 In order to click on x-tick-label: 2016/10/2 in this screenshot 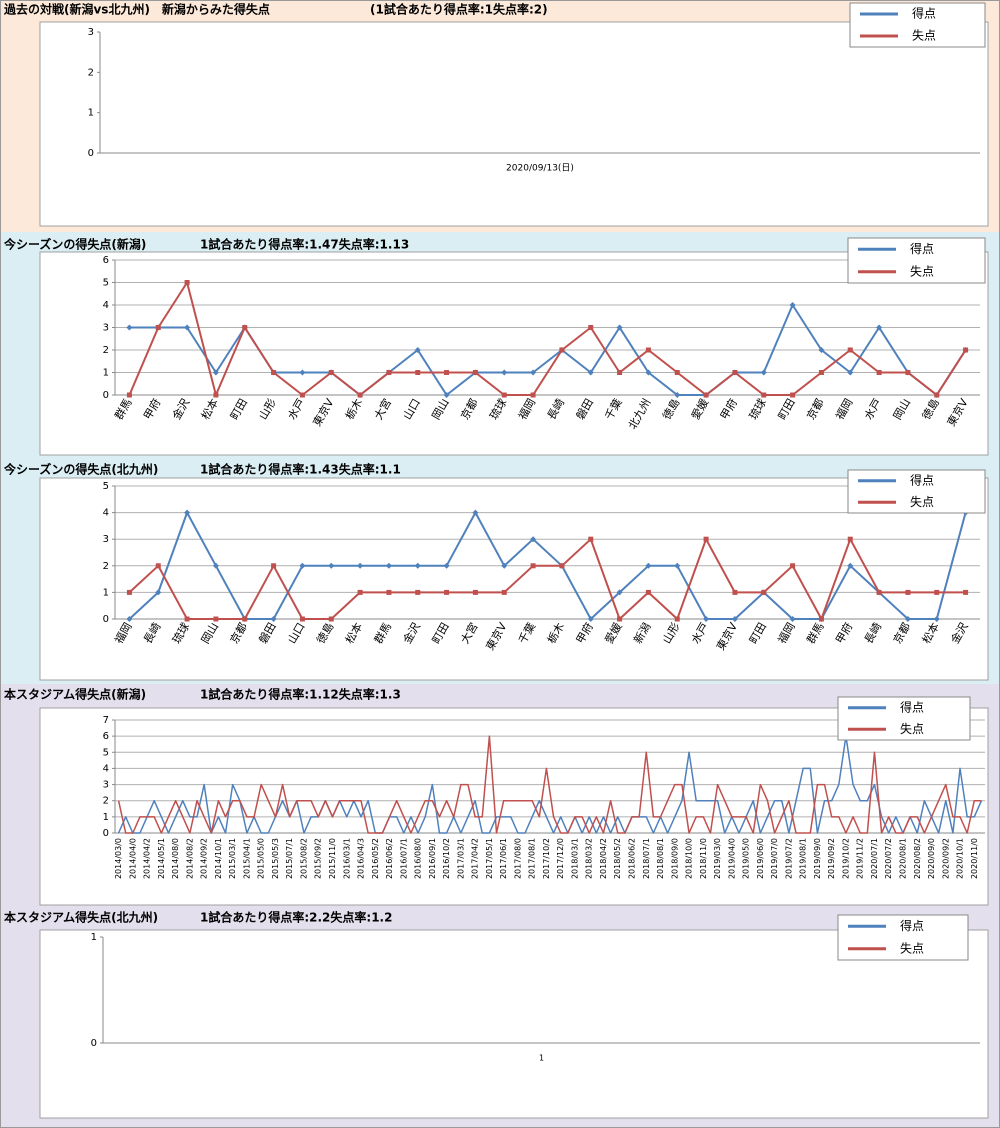, I will do `click(446, 858)`.